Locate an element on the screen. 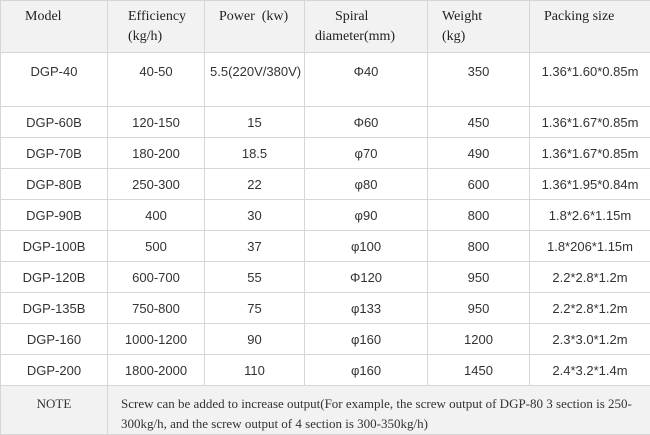 The width and height of the screenshot is (650, 435). cell-model: DGP-200 is located at coordinates (54, 370).